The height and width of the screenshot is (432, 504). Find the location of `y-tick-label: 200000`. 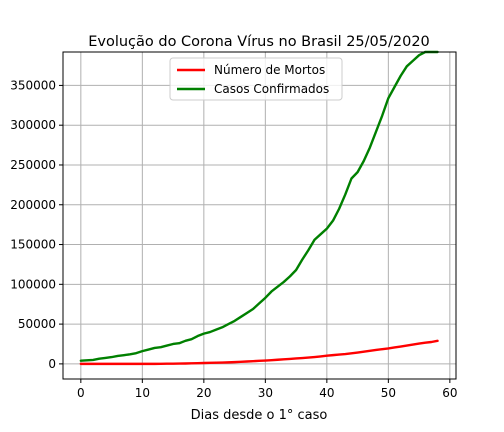

y-tick-label: 200000 is located at coordinates (33, 205).